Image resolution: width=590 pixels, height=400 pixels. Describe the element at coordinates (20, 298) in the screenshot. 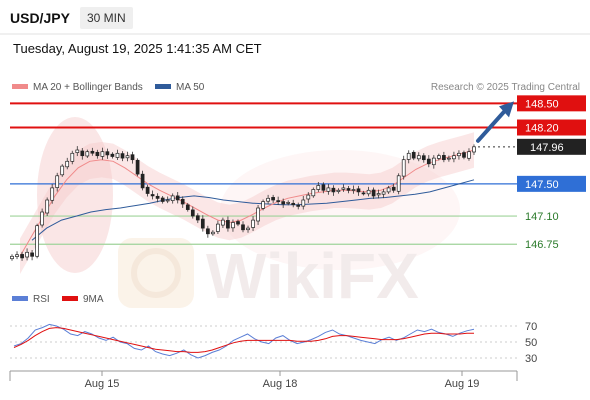

I see `rsi-swatch` at that location.